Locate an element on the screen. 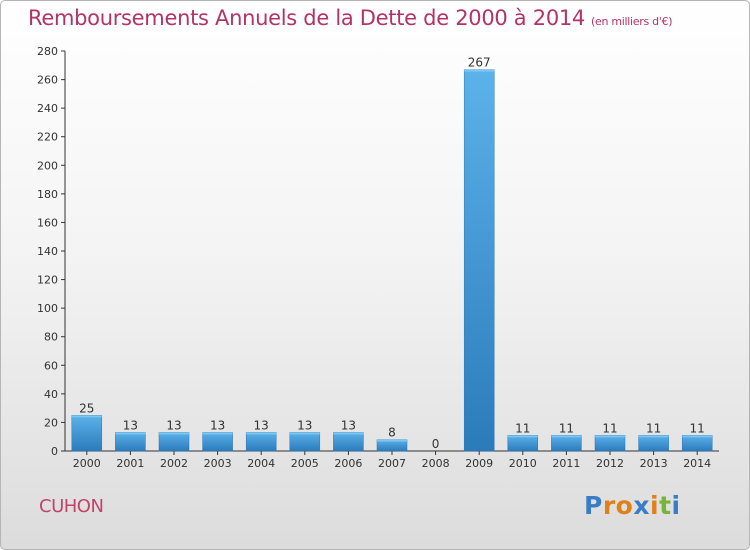 The image size is (750, 550). commune-name: CUHON is located at coordinates (71, 506).